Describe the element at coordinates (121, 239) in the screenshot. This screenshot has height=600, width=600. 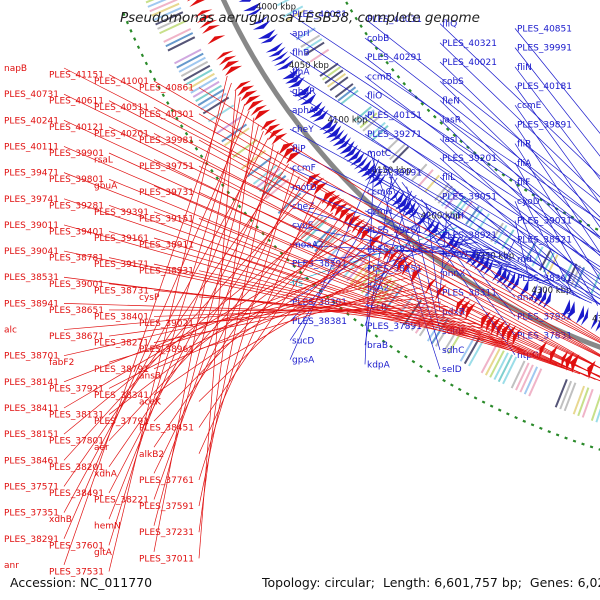
I see `left-gene-label: PLES_39161` at that location.